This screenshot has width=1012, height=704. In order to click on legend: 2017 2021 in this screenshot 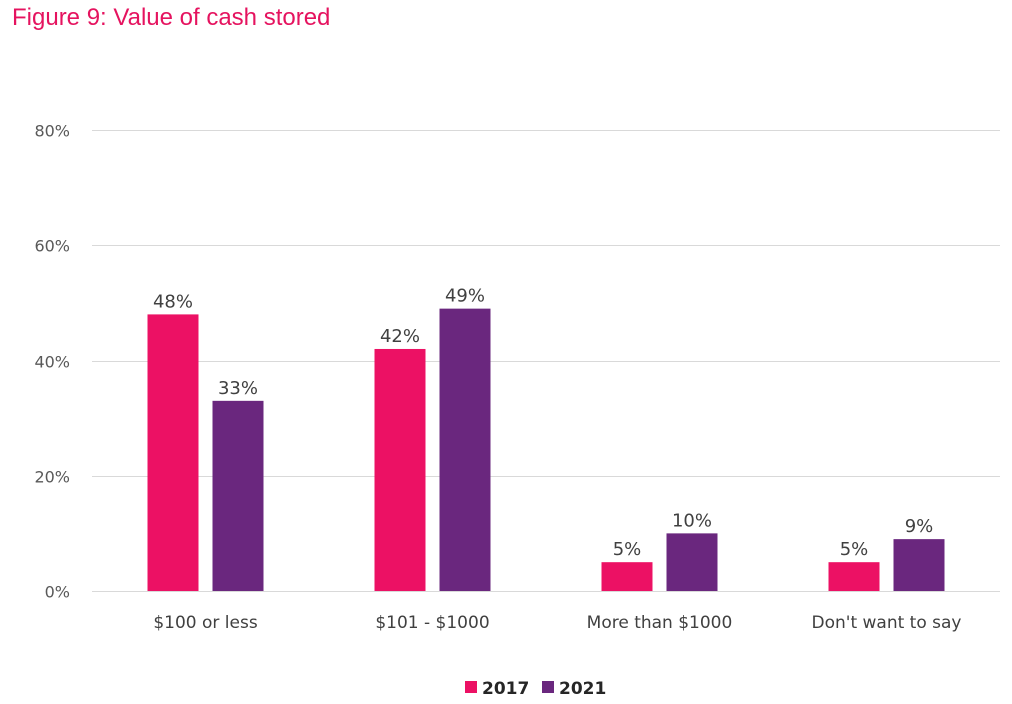, I will do `click(535, 689)`.